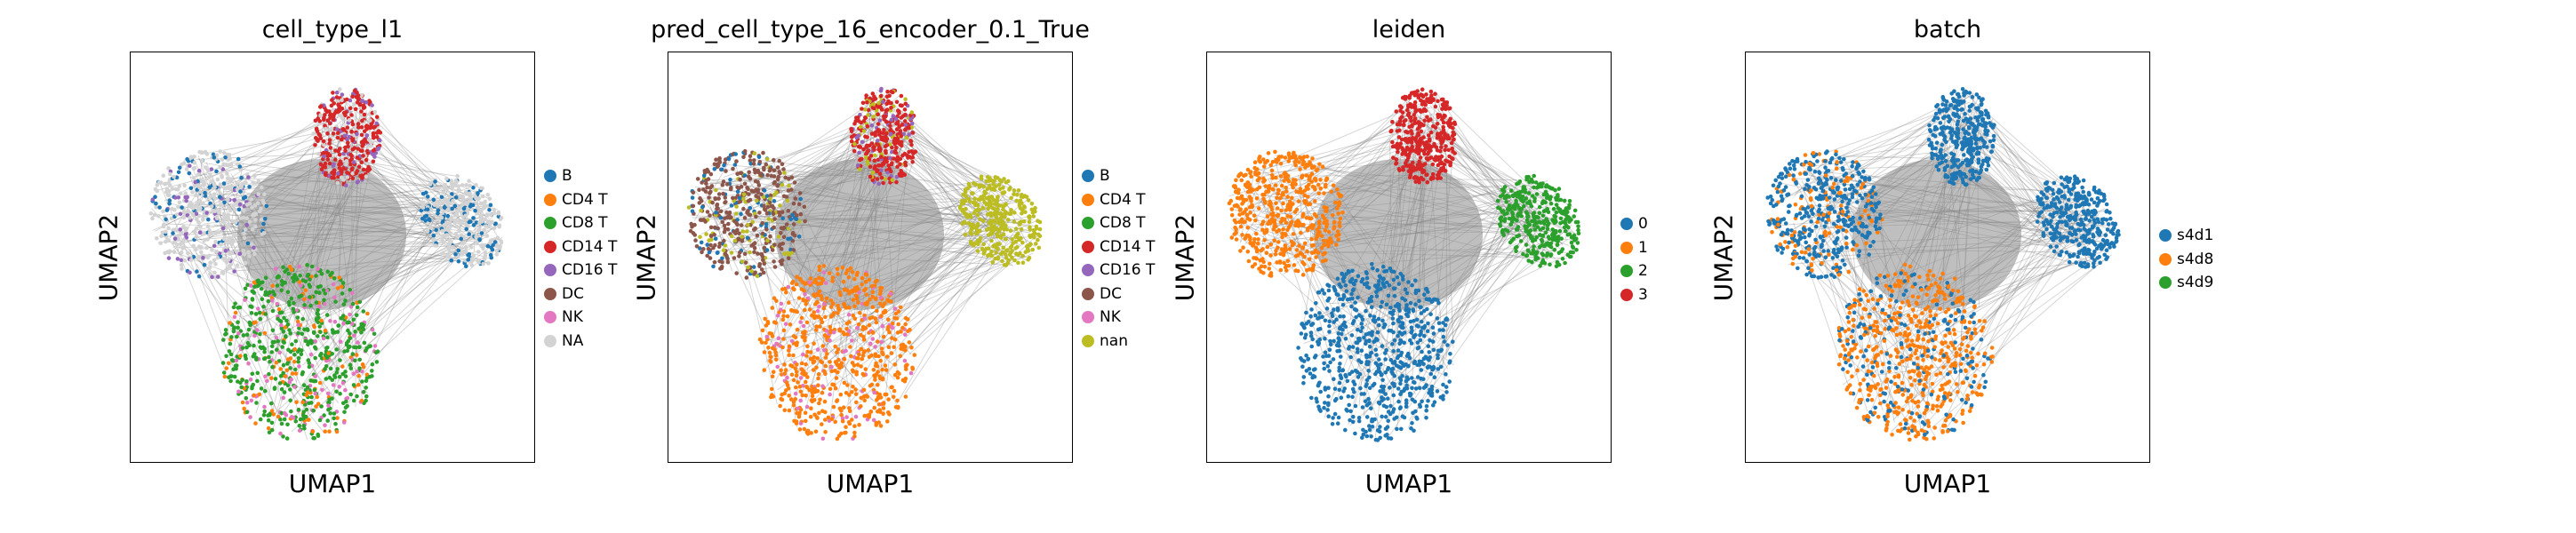 The width and height of the screenshot is (2576, 533). I want to click on scatter-plot, so click(1404, 264).